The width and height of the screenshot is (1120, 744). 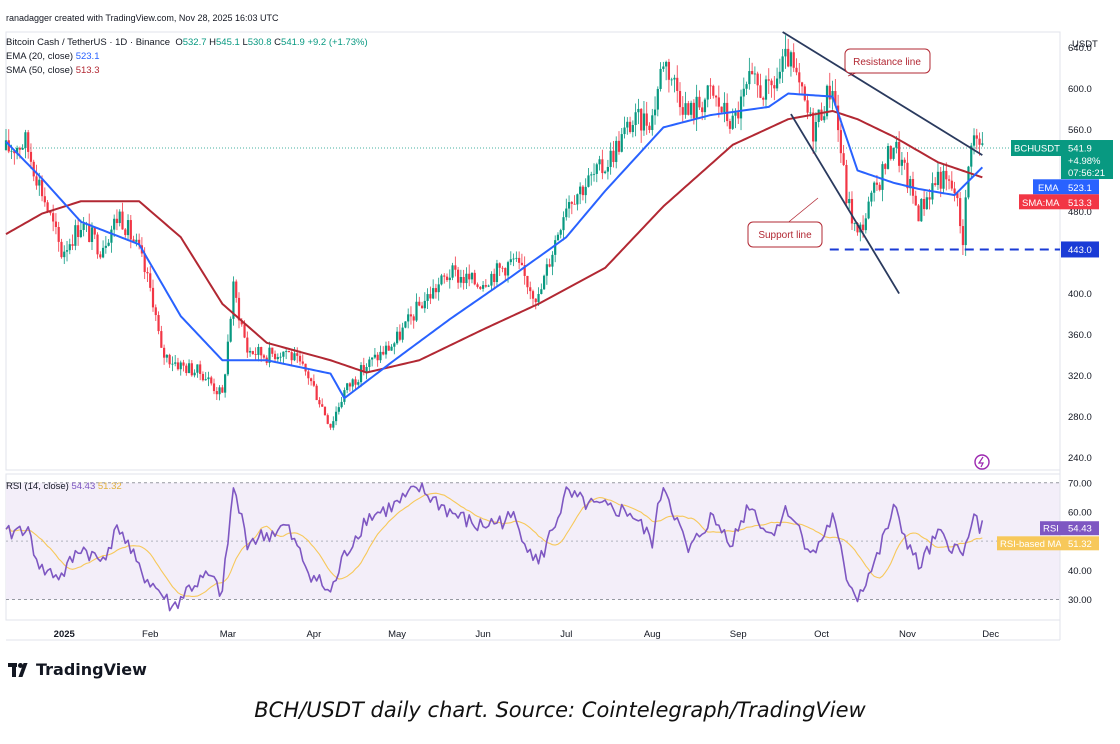 What do you see at coordinates (1085, 44) in the screenshot?
I see `currency-label: USDT` at bounding box center [1085, 44].